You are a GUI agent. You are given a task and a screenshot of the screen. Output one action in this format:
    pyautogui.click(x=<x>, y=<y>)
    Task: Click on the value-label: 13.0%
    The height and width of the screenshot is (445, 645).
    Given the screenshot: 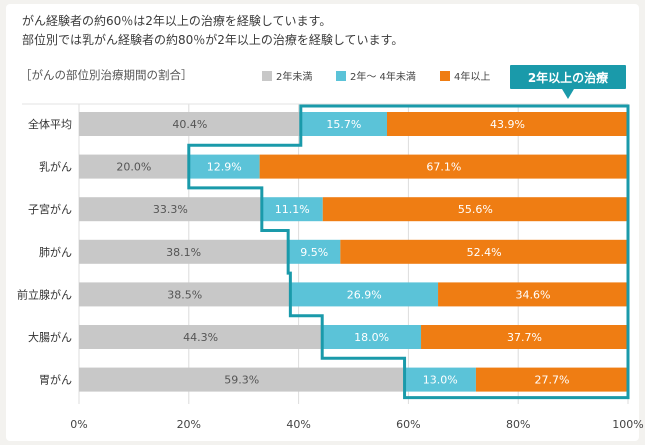 What is the action you would take?
    pyautogui.click(x=440, y=380)
    